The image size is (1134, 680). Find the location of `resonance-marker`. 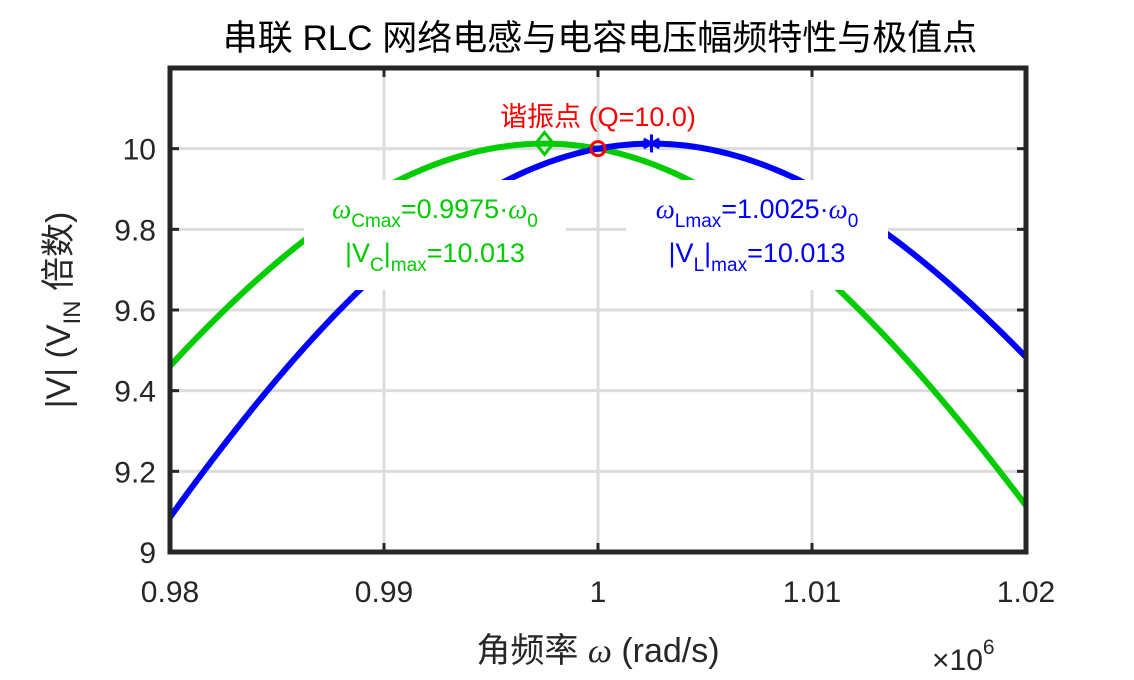

resonance-marker is located at coordinates (598, 149).